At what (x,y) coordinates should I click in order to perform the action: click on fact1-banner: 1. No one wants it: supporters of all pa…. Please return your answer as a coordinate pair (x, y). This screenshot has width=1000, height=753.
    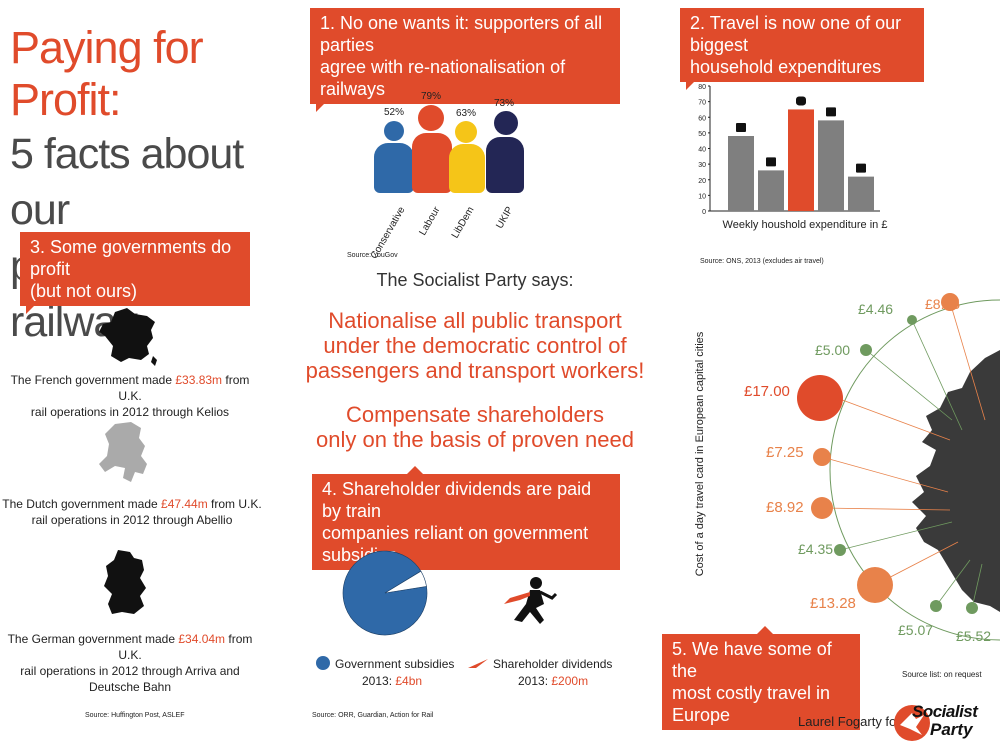
    Looking at the image, I should click on (465, 60).